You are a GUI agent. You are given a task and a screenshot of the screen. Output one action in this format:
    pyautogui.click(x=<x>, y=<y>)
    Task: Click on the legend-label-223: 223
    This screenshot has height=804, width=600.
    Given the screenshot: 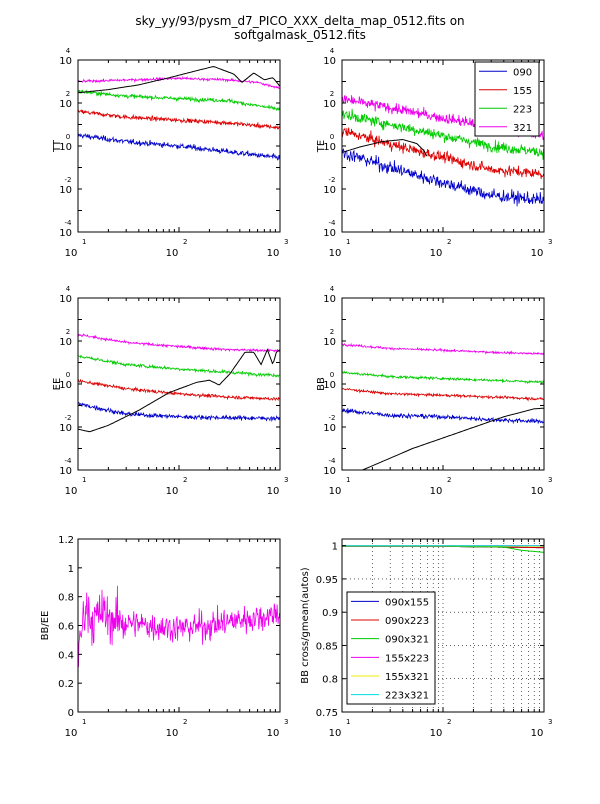 What is the action you would take?
    pyautogui.click(x=522, y=109)
    